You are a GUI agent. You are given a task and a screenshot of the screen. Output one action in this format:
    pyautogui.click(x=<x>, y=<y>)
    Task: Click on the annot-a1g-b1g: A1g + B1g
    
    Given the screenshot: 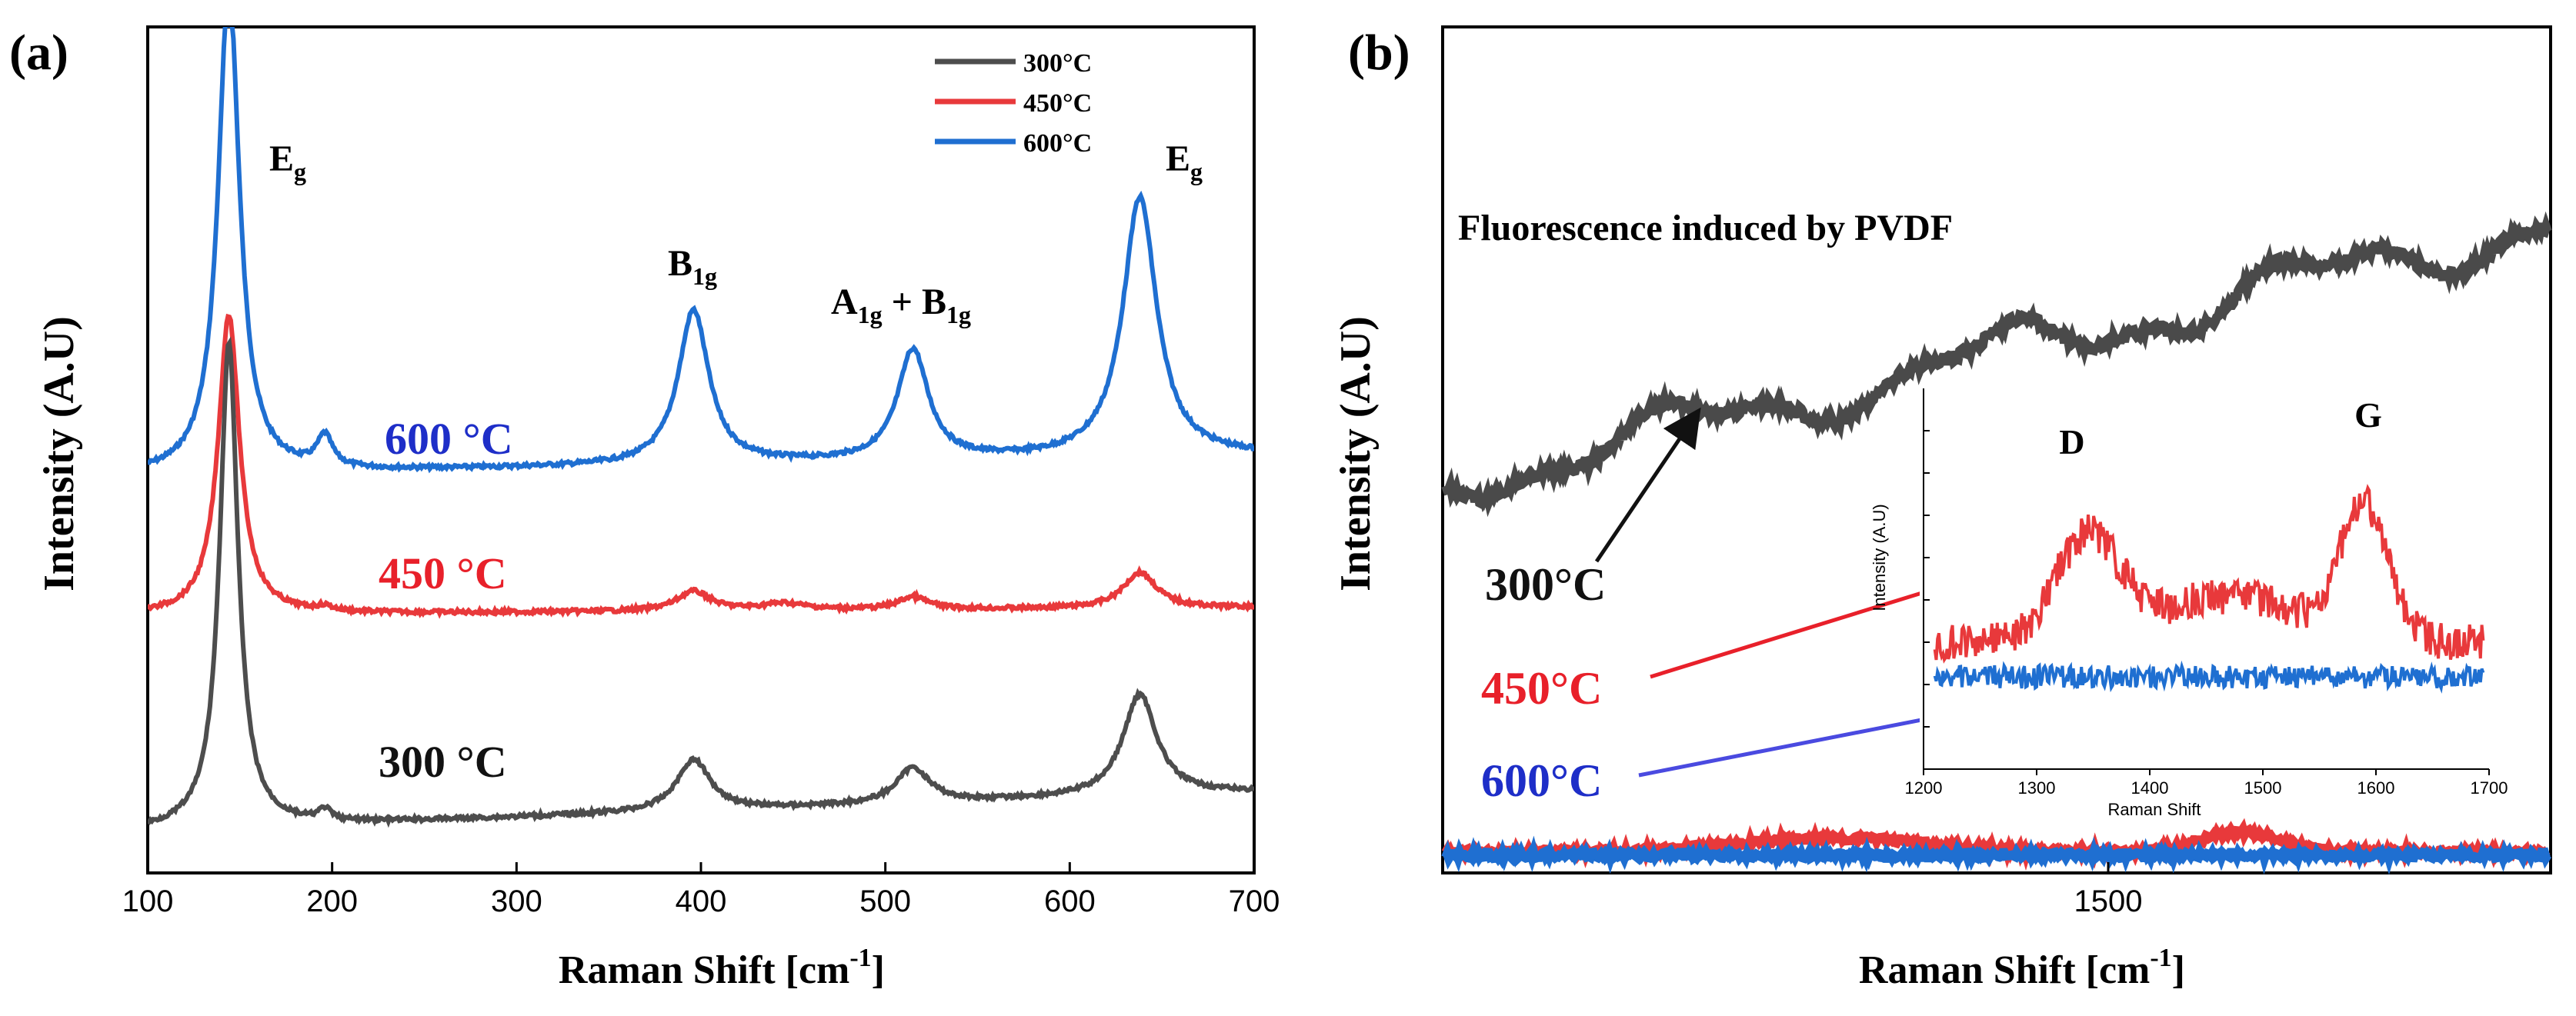 What is the action you would take?
    pyautogui.click(x=901, y=304)
    